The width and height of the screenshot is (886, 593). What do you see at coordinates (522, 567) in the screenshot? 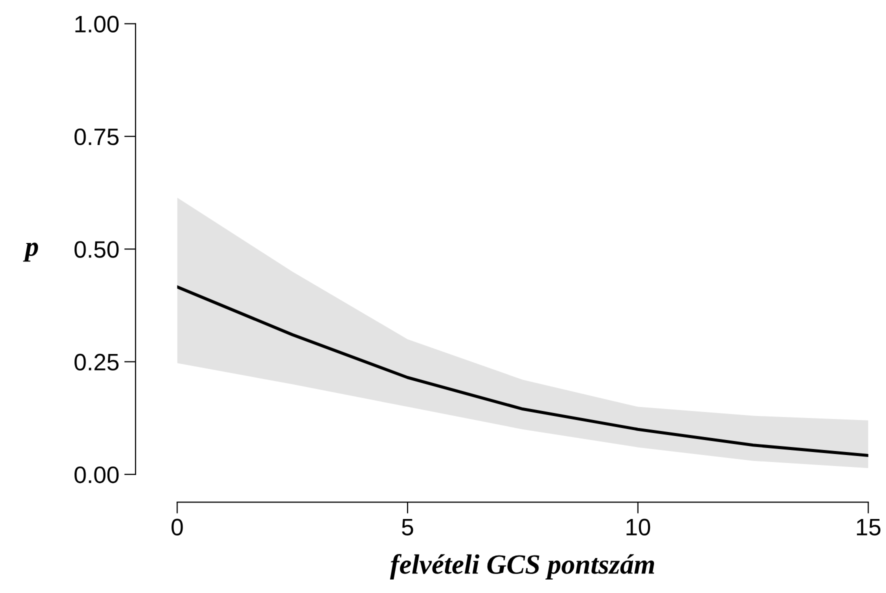
I see `x-axis-title: felvételi GCS pontszám` at bounding box center [522, 567].